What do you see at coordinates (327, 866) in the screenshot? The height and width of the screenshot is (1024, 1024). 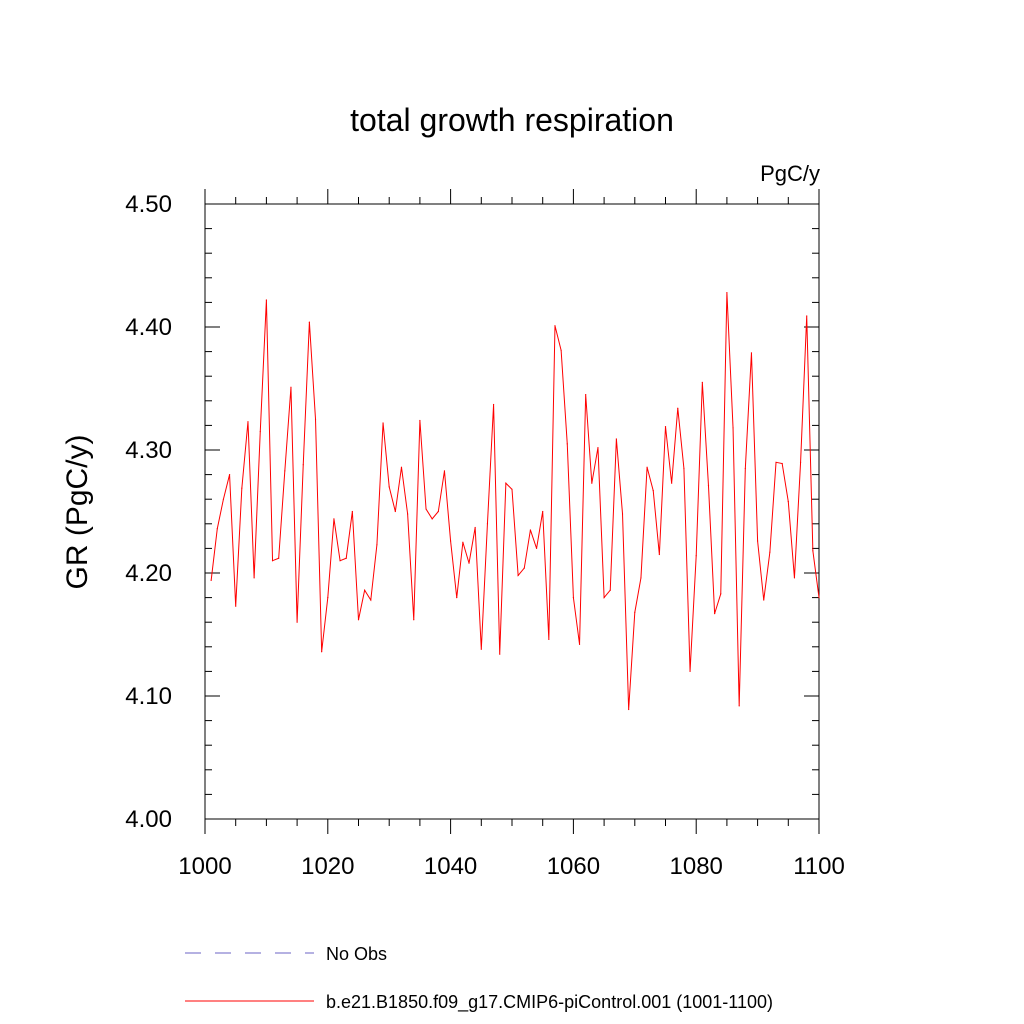 I see `x-tick-label: 1020` at bounding box center [327, 866].